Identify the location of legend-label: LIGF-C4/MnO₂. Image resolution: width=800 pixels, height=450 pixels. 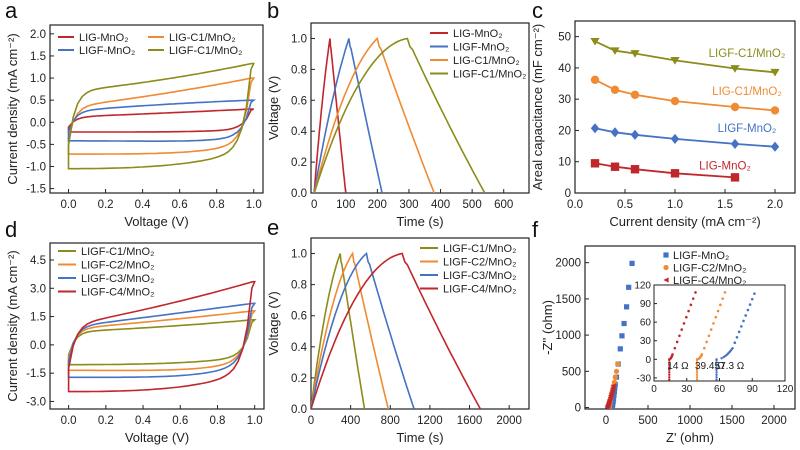
(709, 281).